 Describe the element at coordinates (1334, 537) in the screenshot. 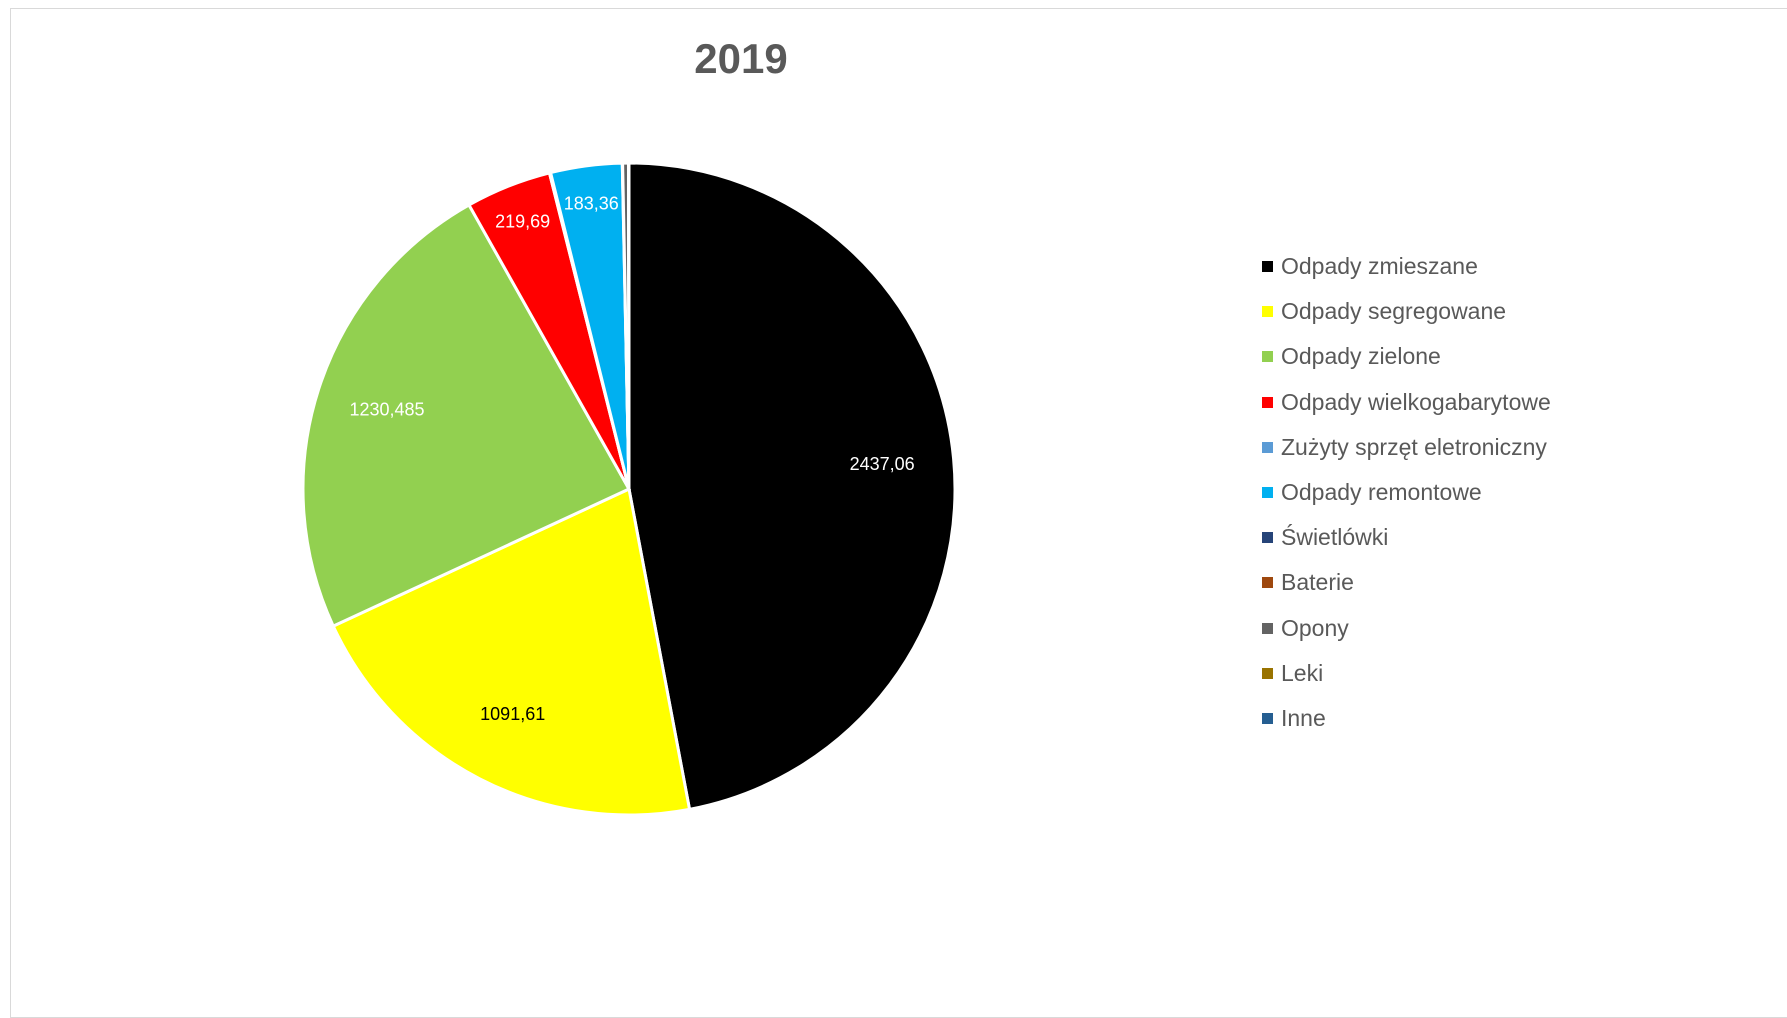

I see `legend-label: Świetlówki` at that location.